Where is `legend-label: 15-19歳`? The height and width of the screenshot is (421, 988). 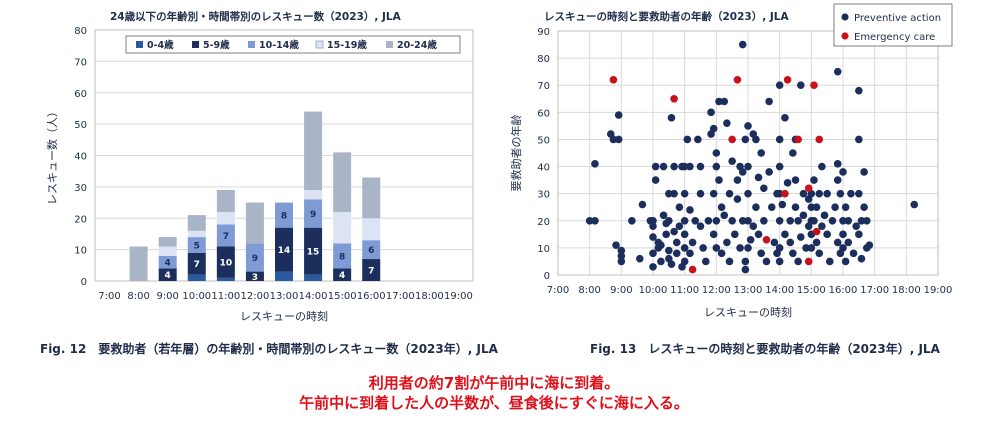 legend-label: 15-19歳 is located at coordinates (347, 45).